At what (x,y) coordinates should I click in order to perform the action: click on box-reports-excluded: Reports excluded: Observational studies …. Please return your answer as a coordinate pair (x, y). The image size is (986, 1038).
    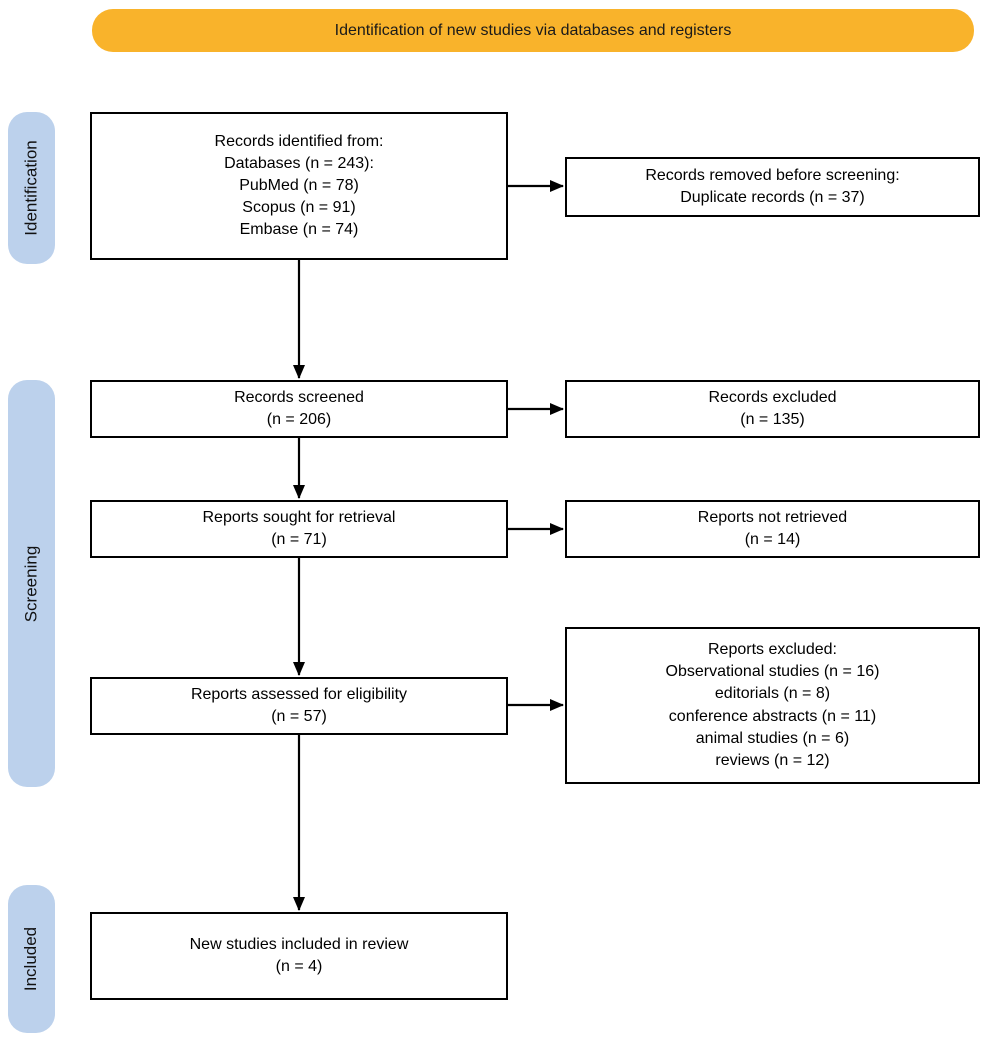
    Looking at the image, I should click on (772, 705).